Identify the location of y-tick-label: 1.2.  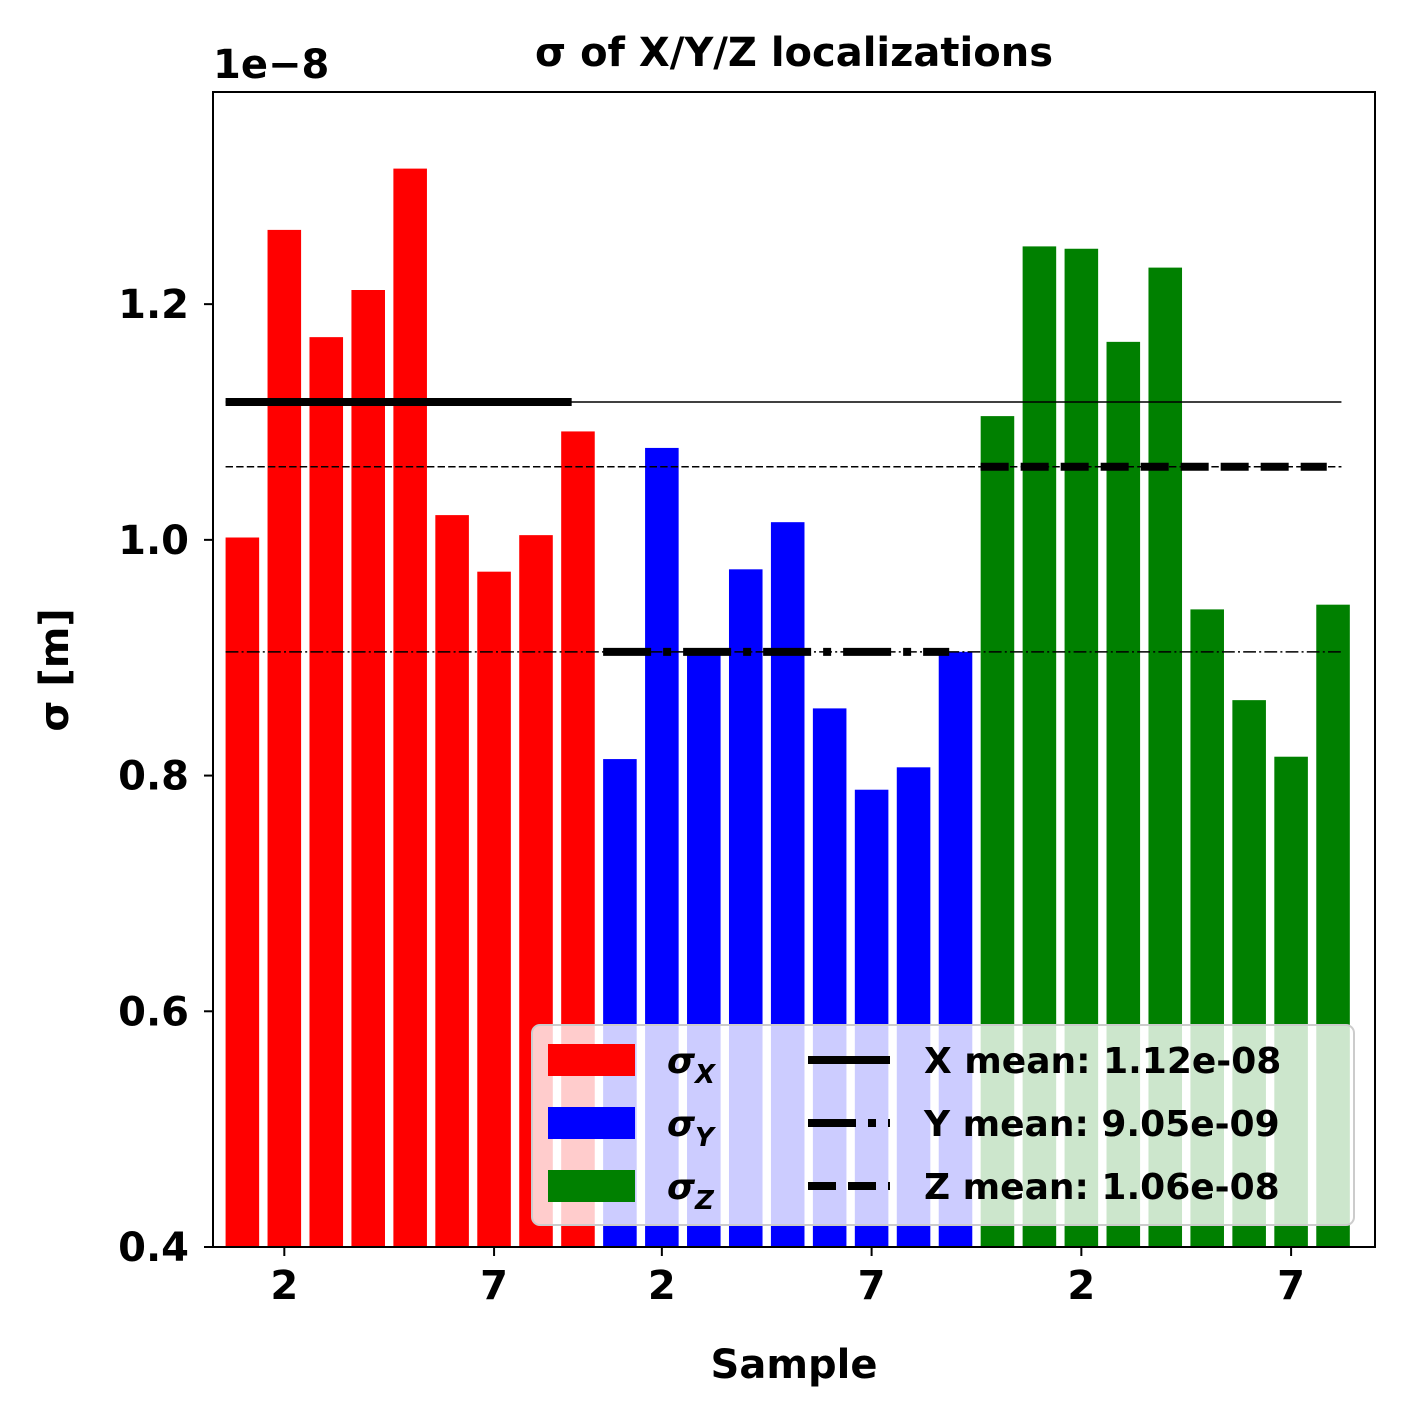
(153, 305).